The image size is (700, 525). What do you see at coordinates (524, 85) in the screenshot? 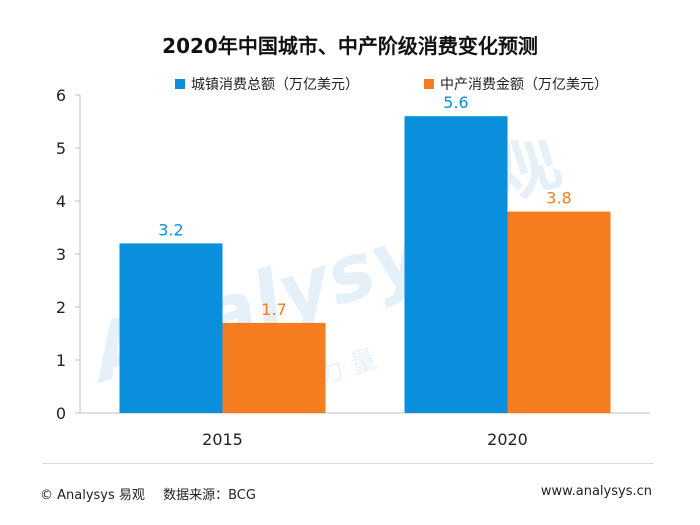
I see `legend-label-middle-class: 中产消费金额（万亿美元）` at bounding box center [524, 85].